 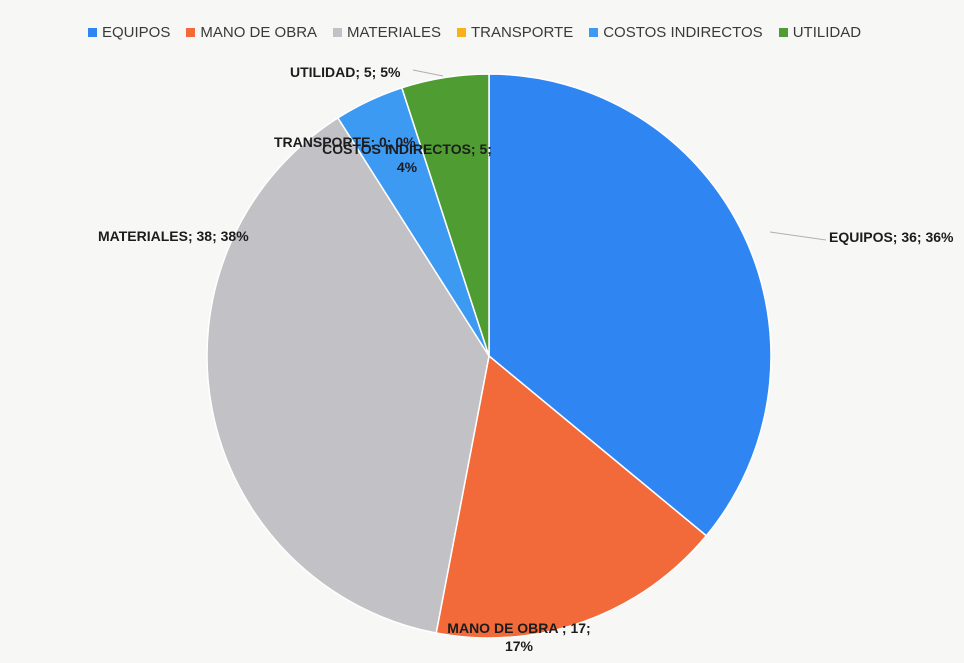 I want to click on data-label-transporte: TRANSPORTE; 0; 0%, so click(x=345, y=142).